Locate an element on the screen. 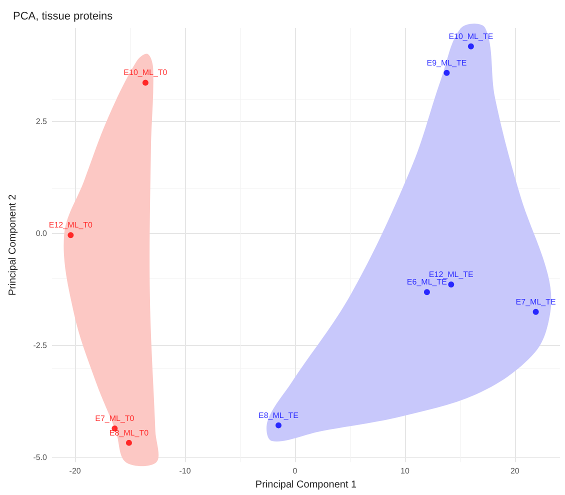 This screenshot has width=565, height=495. data-label: E7_ML_TE is located at coordinates (536, 301).